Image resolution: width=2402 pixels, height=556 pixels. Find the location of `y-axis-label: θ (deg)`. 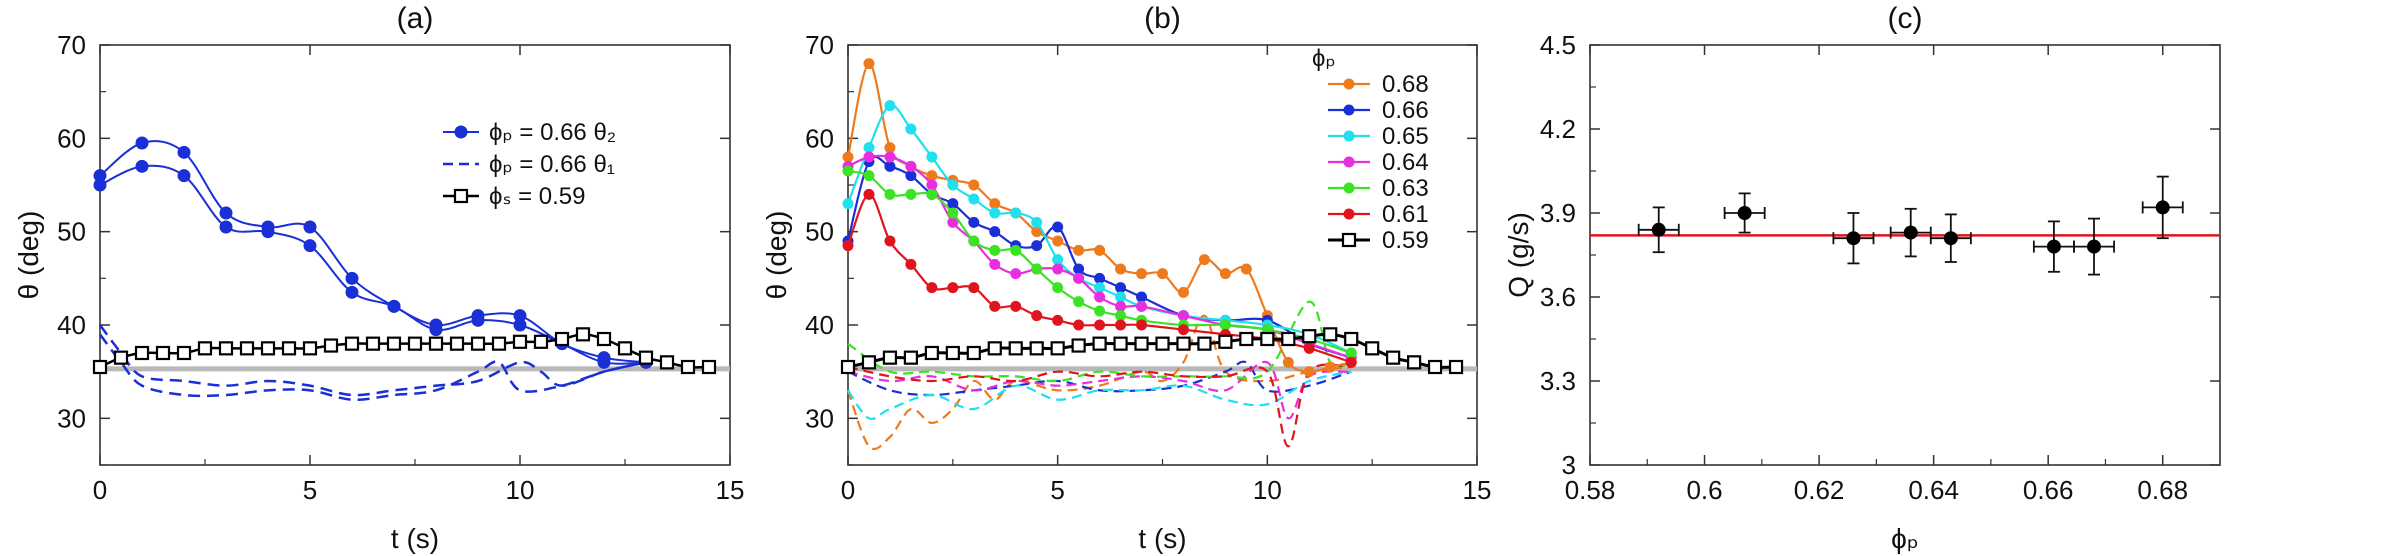

y-axis-label: θ (deg) is located at coordinates (28, 255).